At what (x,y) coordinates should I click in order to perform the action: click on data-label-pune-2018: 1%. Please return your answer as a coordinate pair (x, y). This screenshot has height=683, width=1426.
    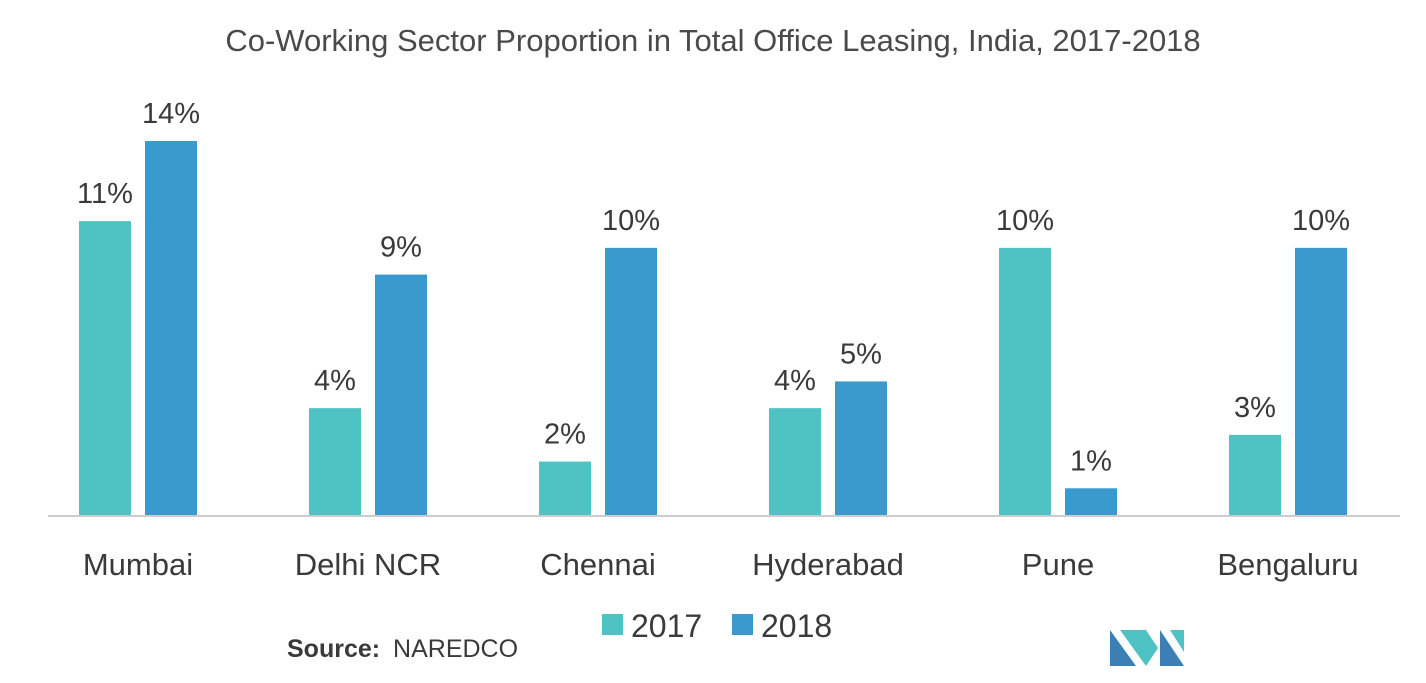
    Looking at the image, I should click on (1091, 461).